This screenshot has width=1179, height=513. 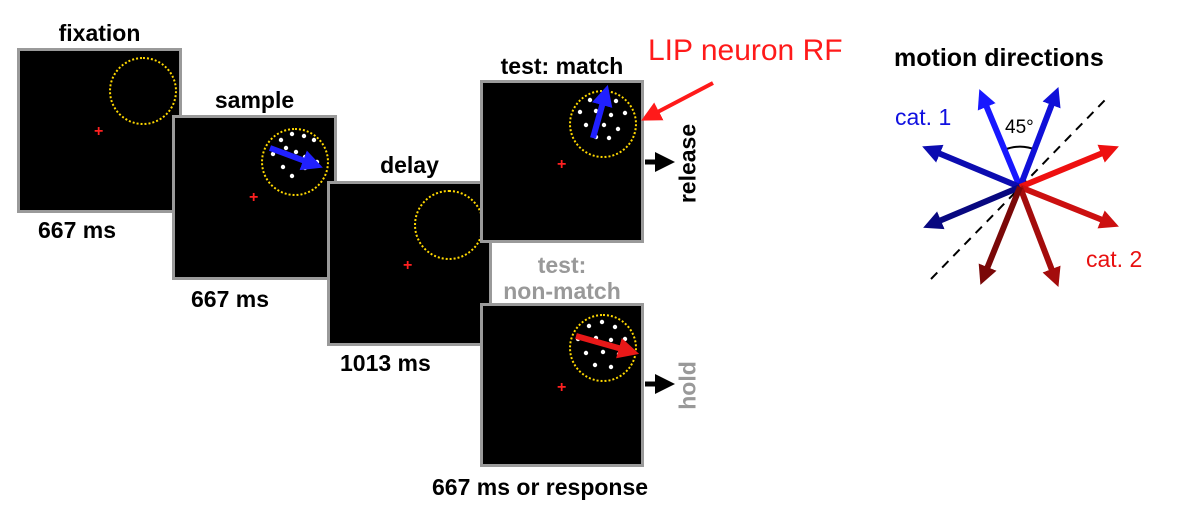 I want to click on delay-frame: +, so click(x=409, y=263).